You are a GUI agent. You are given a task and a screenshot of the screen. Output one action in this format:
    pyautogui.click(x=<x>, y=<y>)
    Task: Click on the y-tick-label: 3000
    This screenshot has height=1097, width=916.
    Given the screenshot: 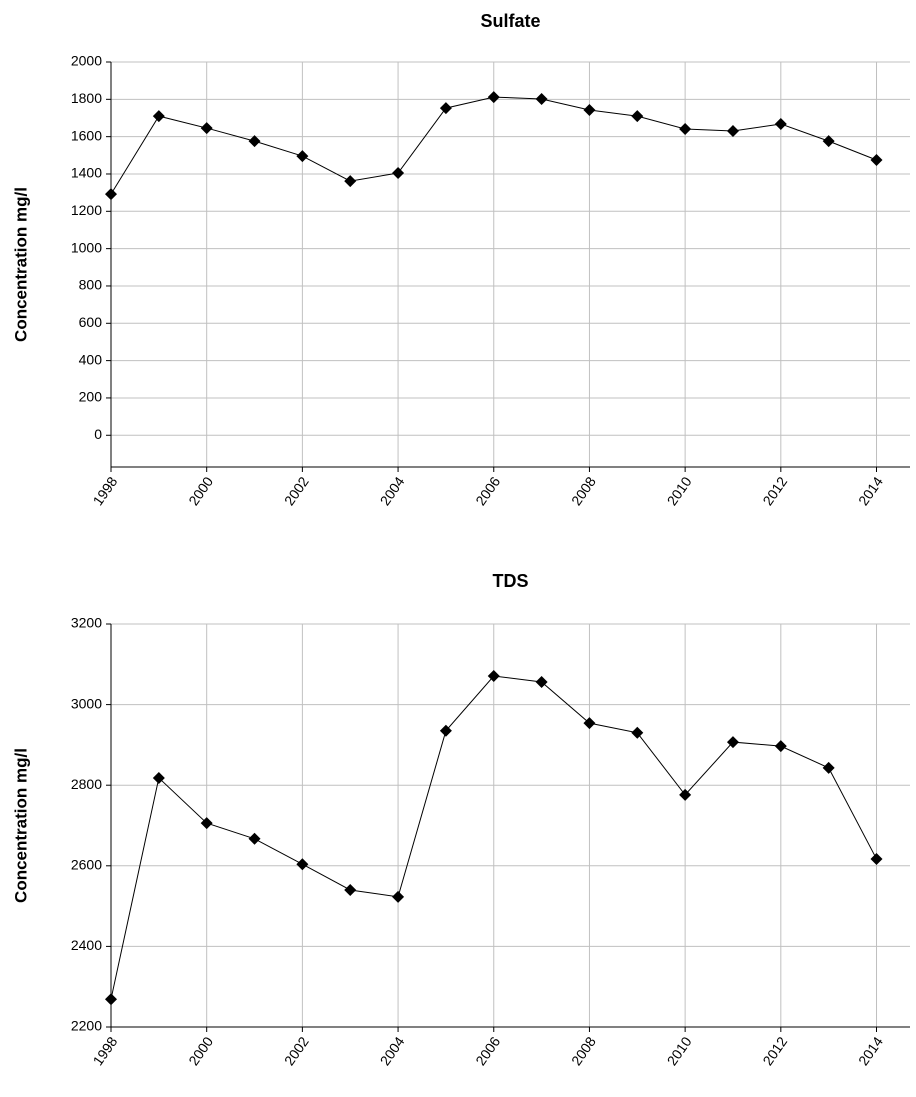 What is the action you would take?
    pyautogui.click(x=86, y=703)
    